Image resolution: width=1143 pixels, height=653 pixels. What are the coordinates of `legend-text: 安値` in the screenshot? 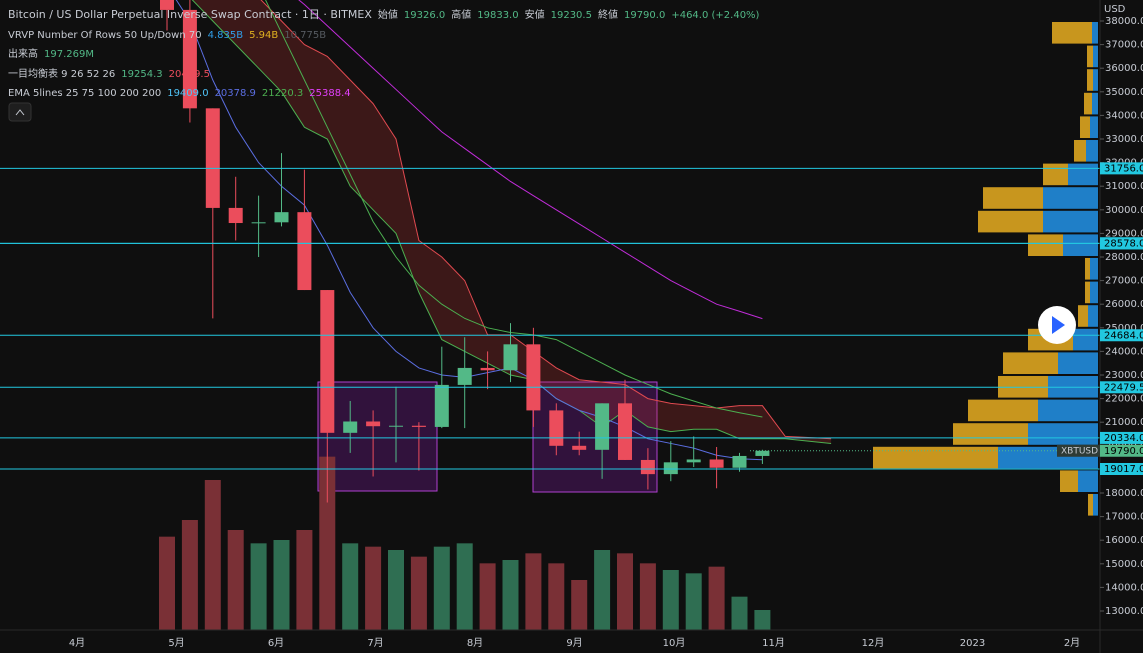 It's located at (534, 15).